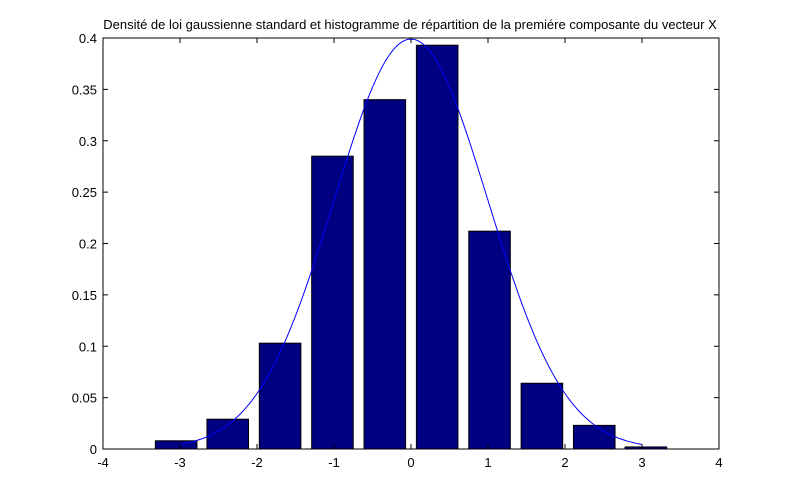 The height and width of the screenshot is (504, 795). Describe the element at coordinates (84, 192) in the screenshot. I see `y-tick-label: 0.25` at that location.